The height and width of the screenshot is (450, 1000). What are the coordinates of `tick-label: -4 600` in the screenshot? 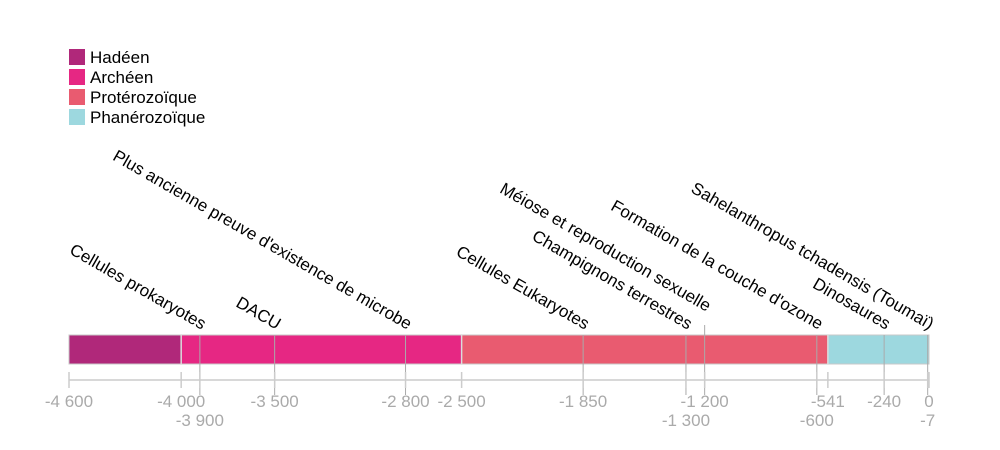 It's located at (69, 401).